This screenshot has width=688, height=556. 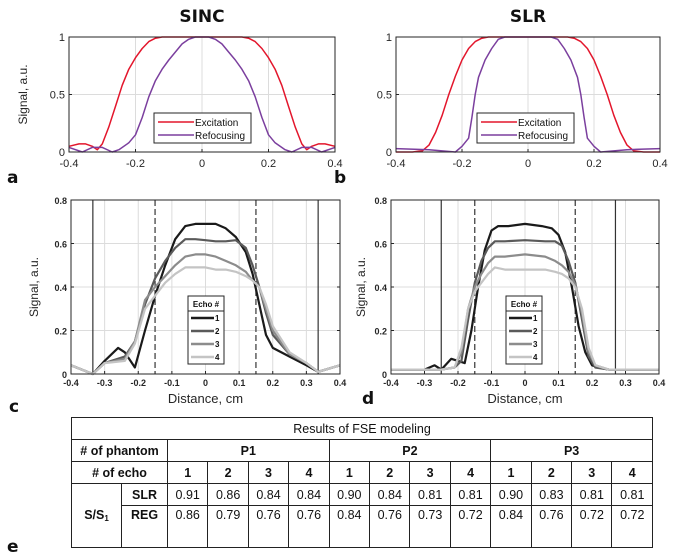 I want to click on legend-label: Refocusing, so click(x=220, y=136).